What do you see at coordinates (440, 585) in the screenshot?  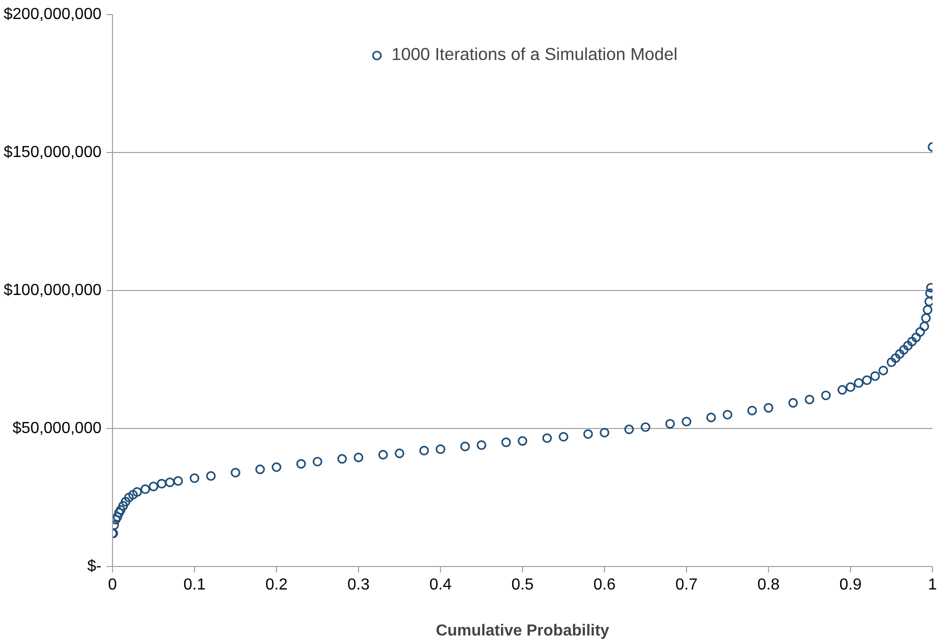 I see `x-tick-label: 0.4` at bounding box center [440, 585].